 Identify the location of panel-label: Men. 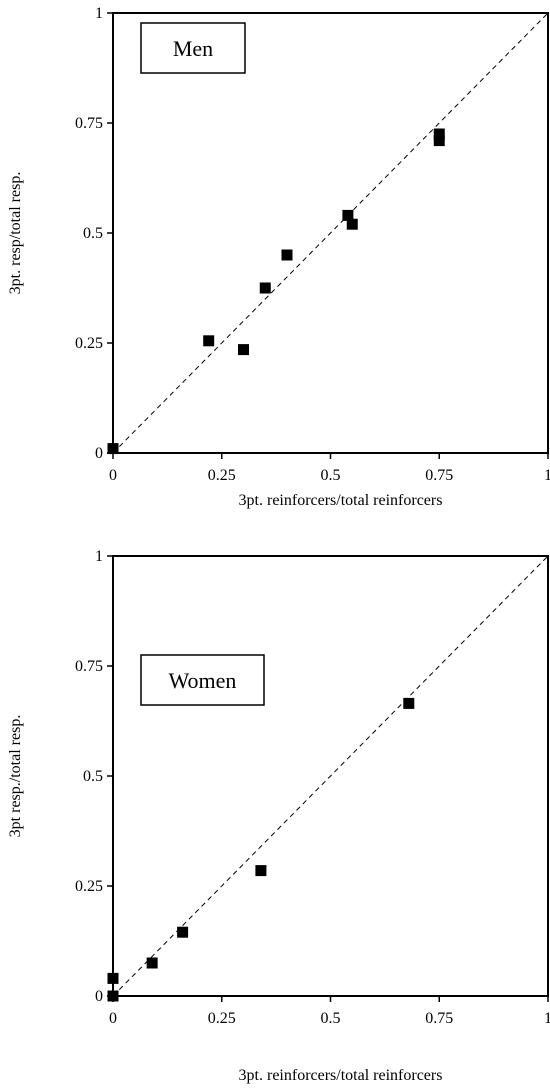
(193, 48).